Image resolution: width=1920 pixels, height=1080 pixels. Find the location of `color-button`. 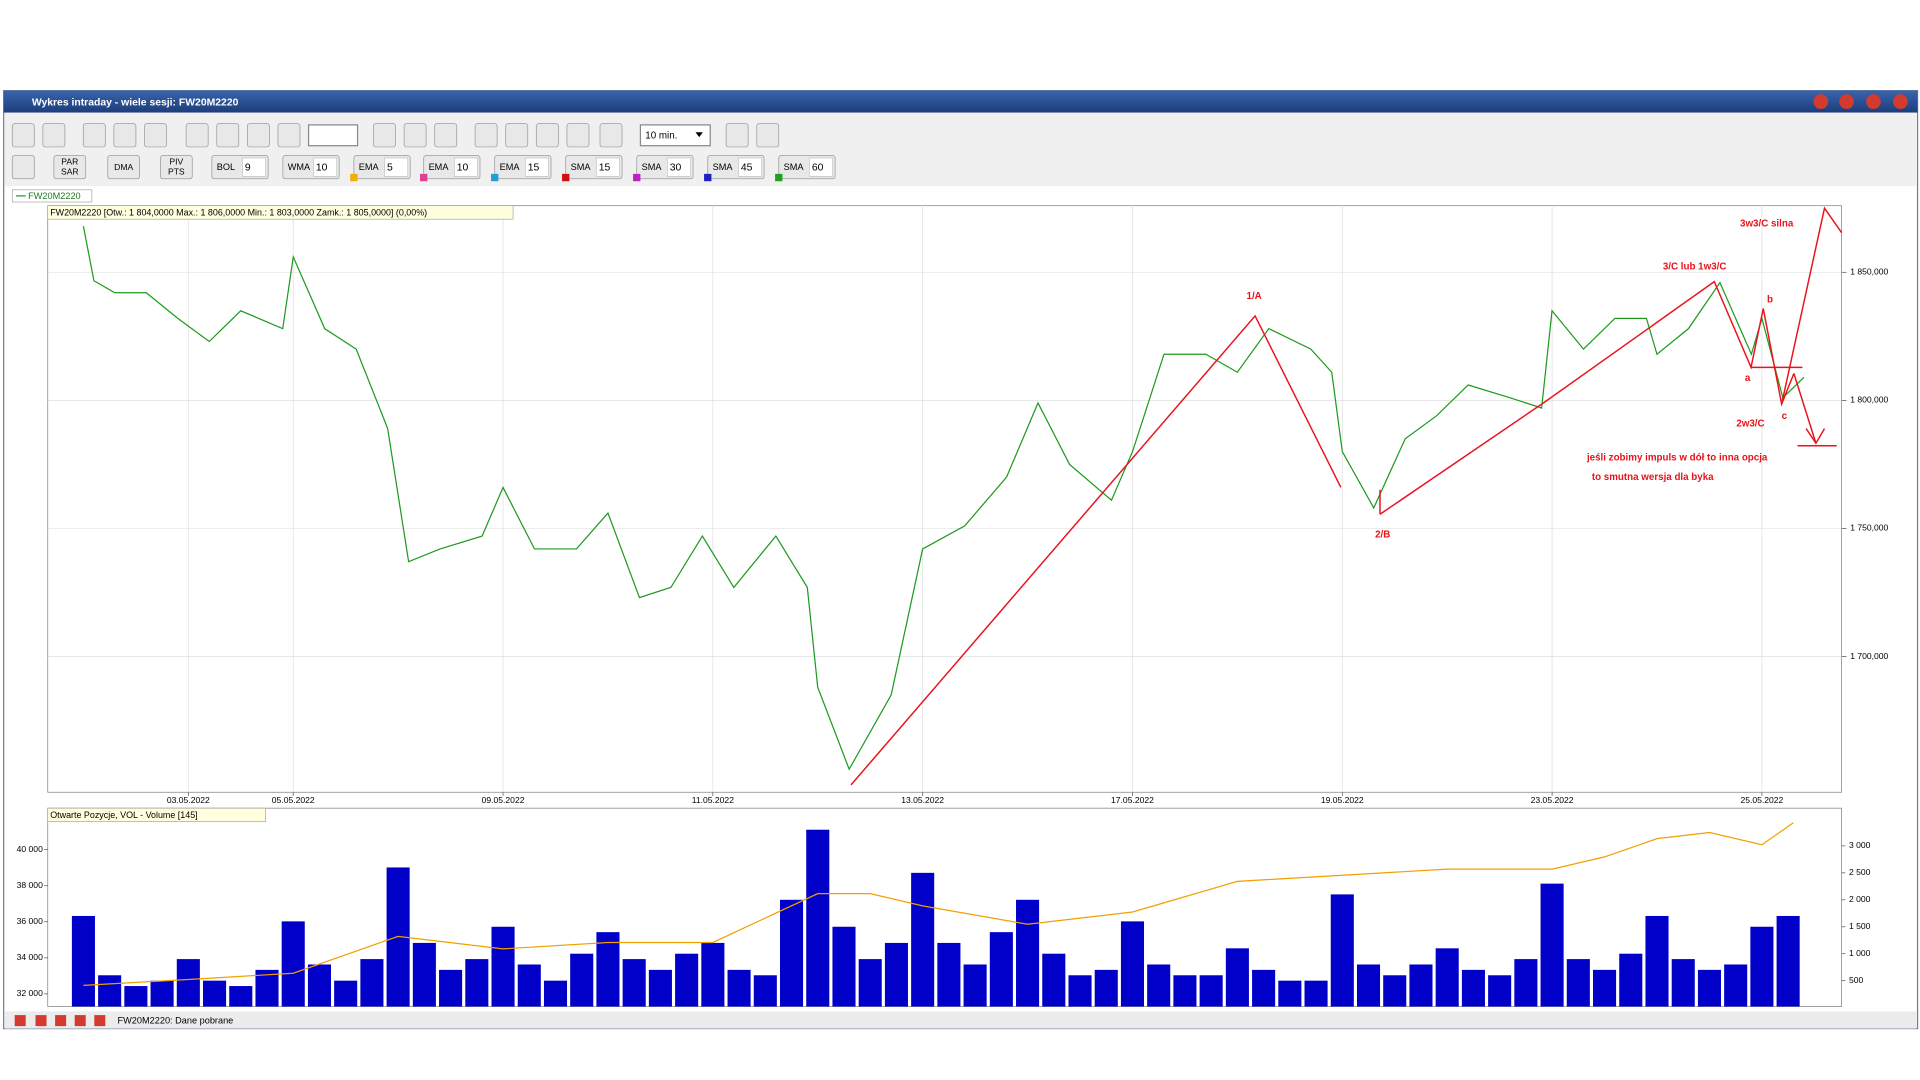

color-button is located at coordinates (737, 135).